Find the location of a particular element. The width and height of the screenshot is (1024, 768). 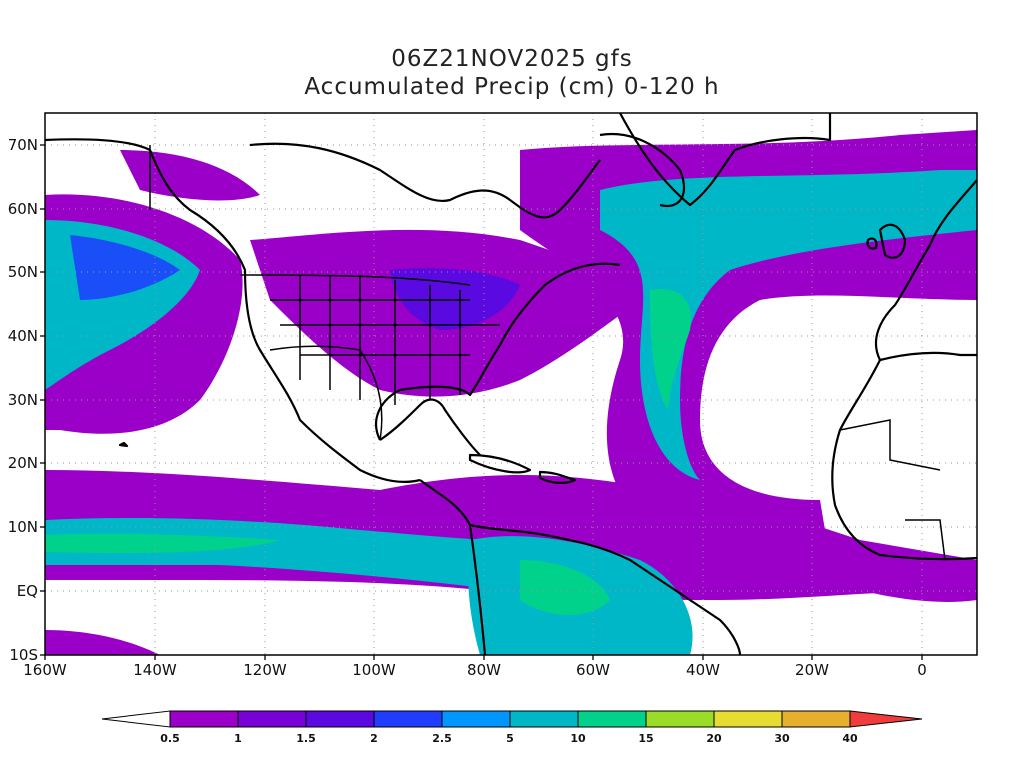

precip-region-gulf-guinea is located at coordinates (918, 579).